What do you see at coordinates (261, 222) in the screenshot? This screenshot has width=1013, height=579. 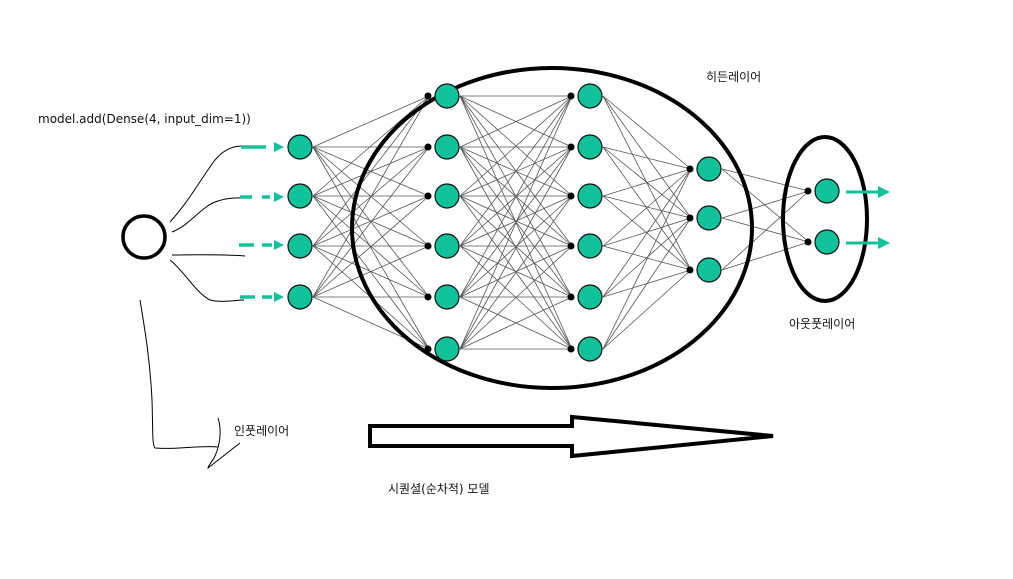 I see `input-arrows` at bounding box center [261, 222].